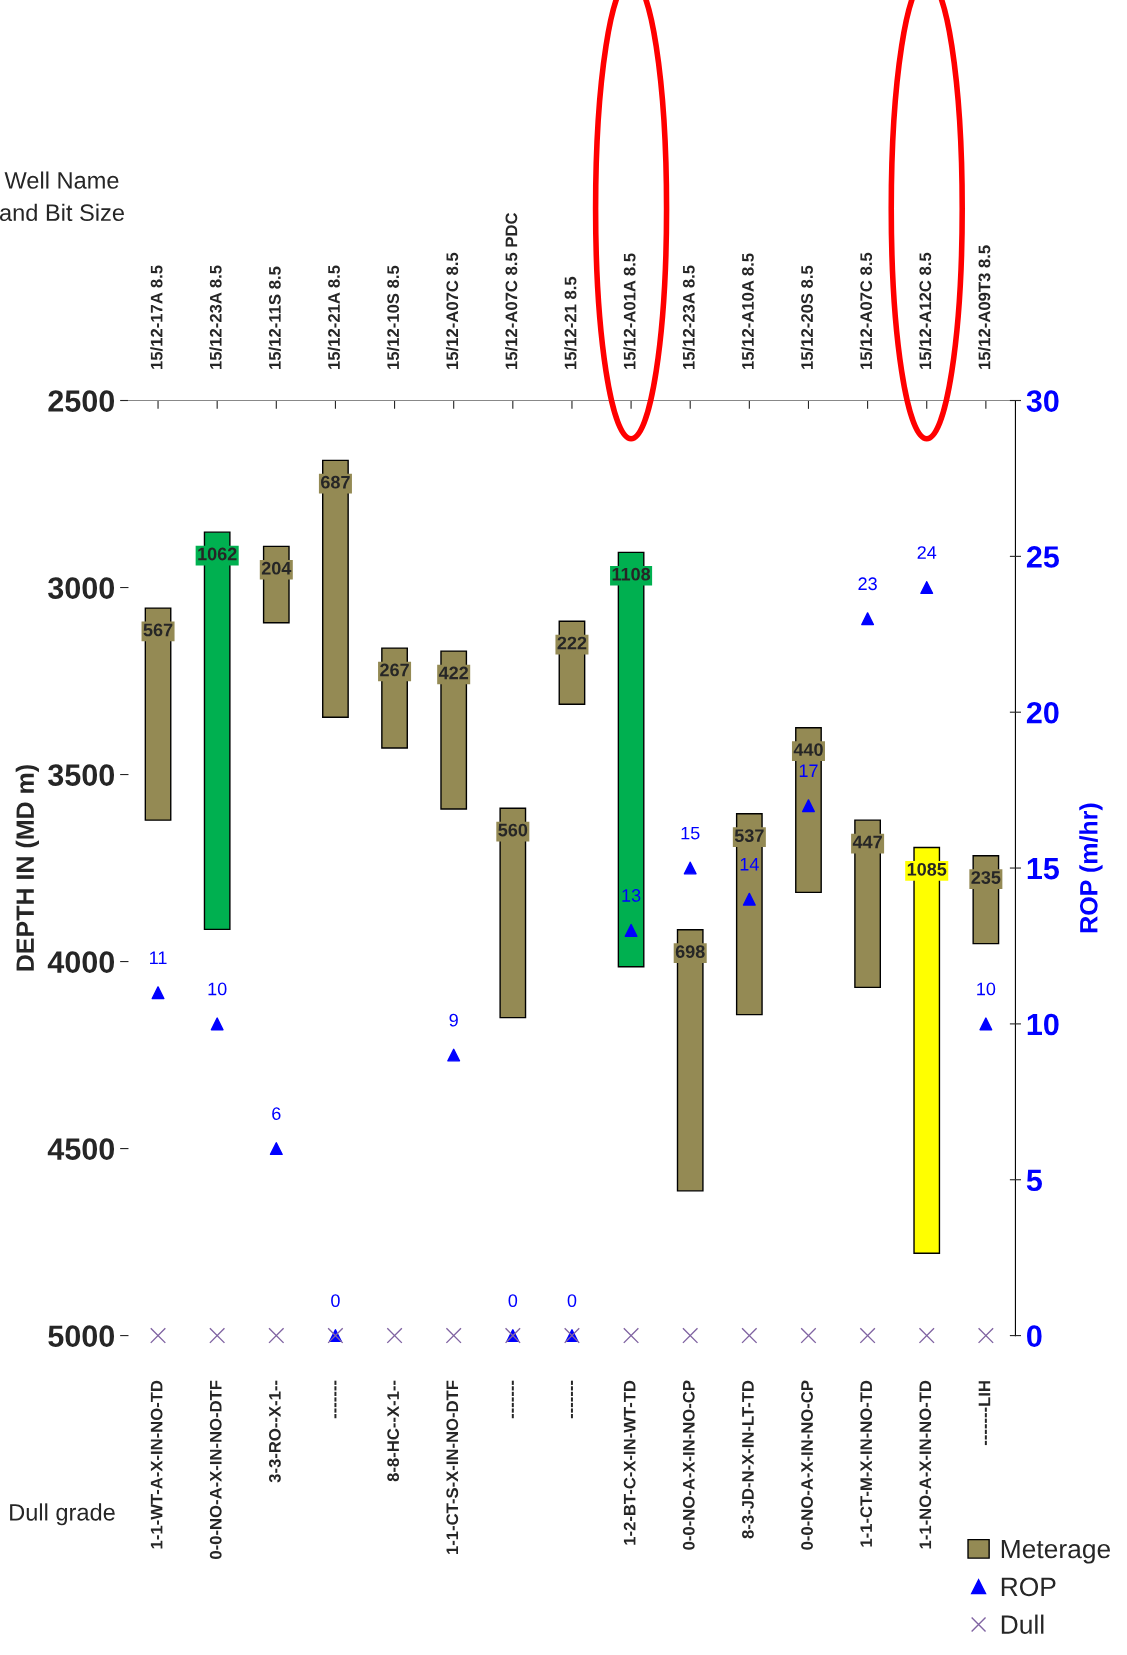 Image resolution: width=1127 pixels, height=1655 pixels. Describe the element at coordinates (570, 322) in the screenshot. I see `x-tick-label: 15/12-21 8.5` at that location.